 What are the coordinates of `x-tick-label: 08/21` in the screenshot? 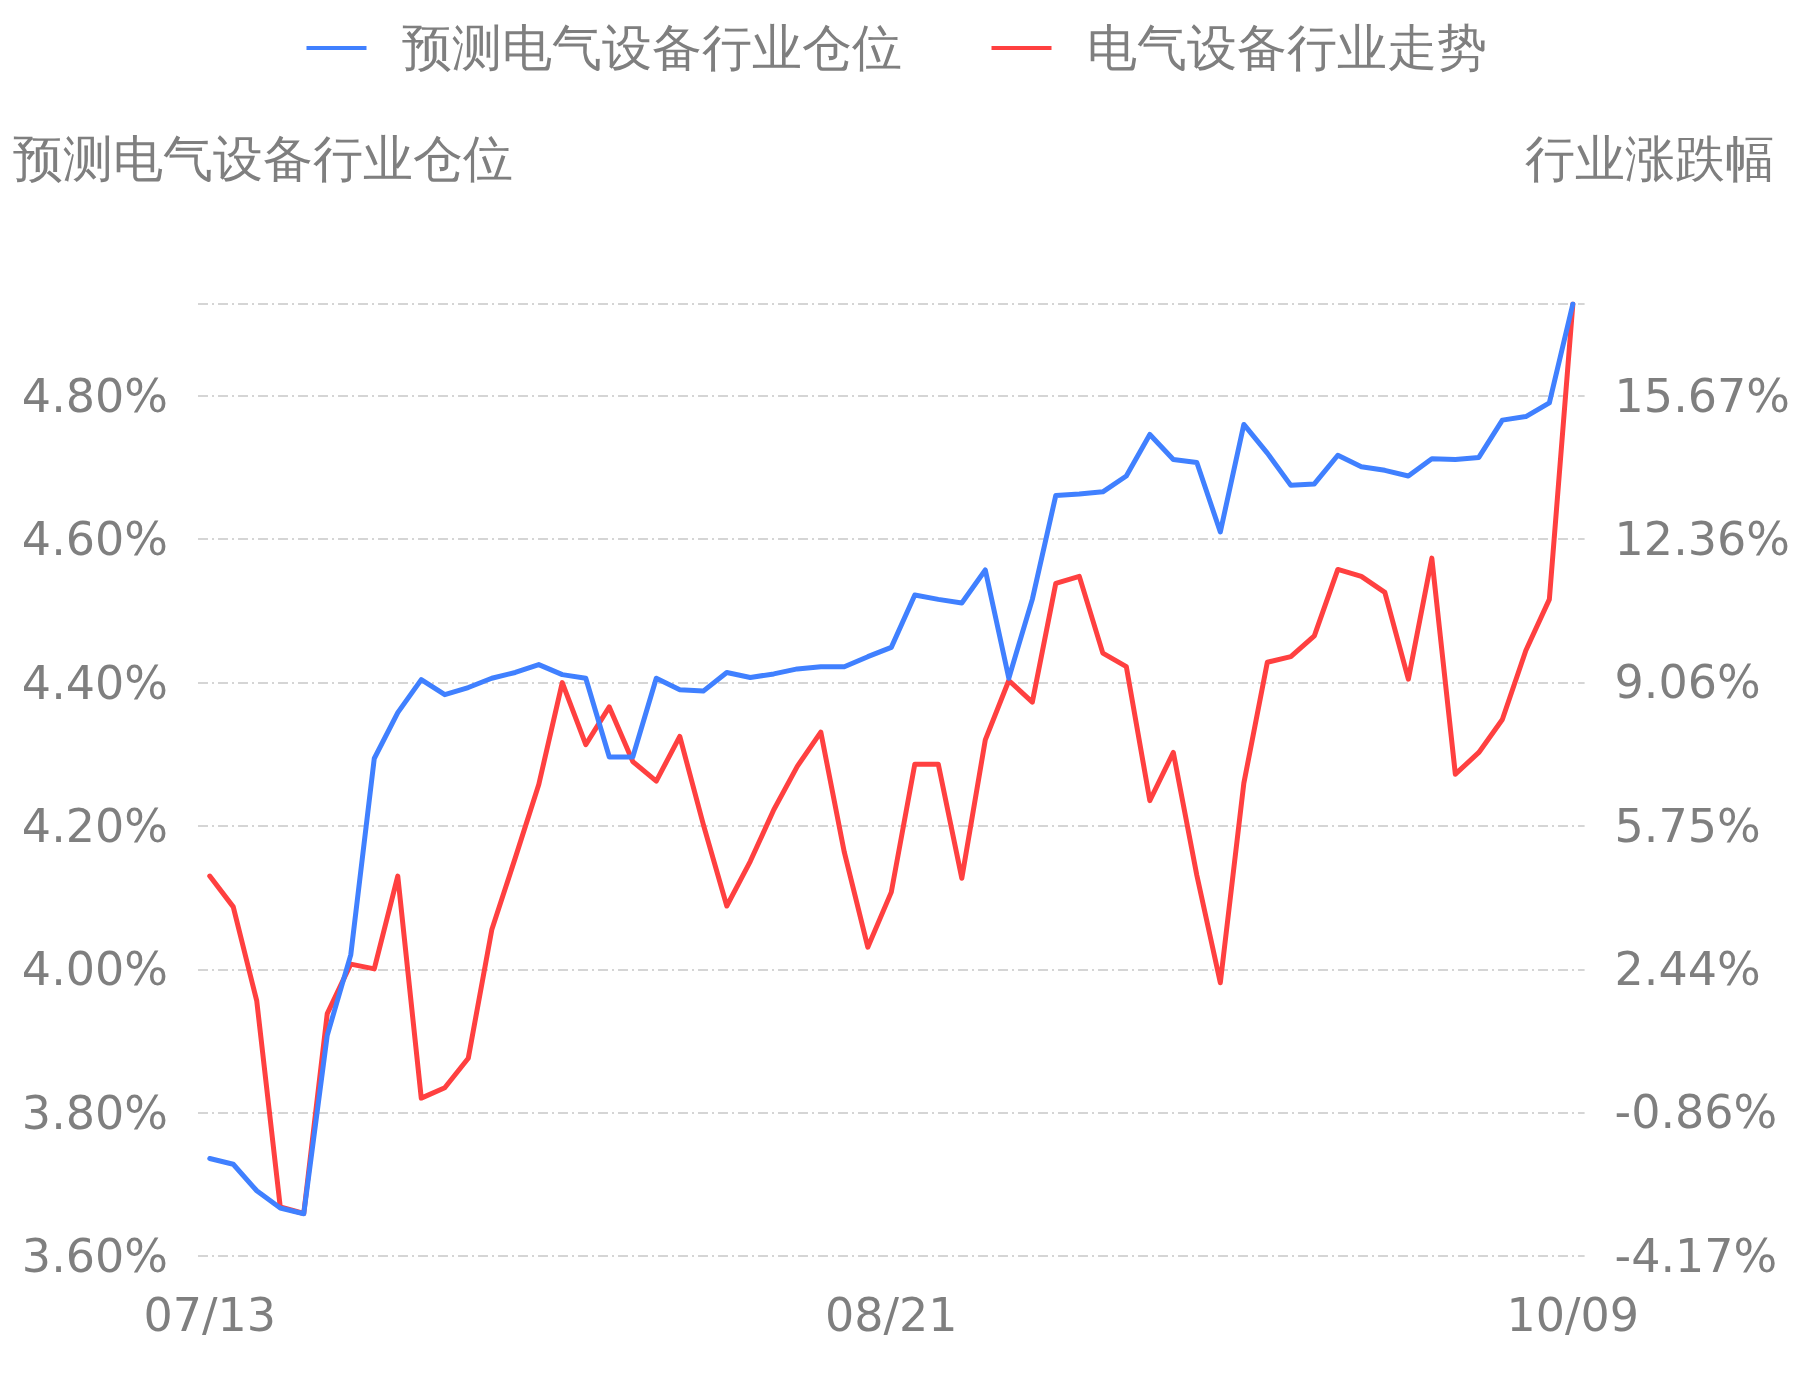 It's located at (891, 1315).